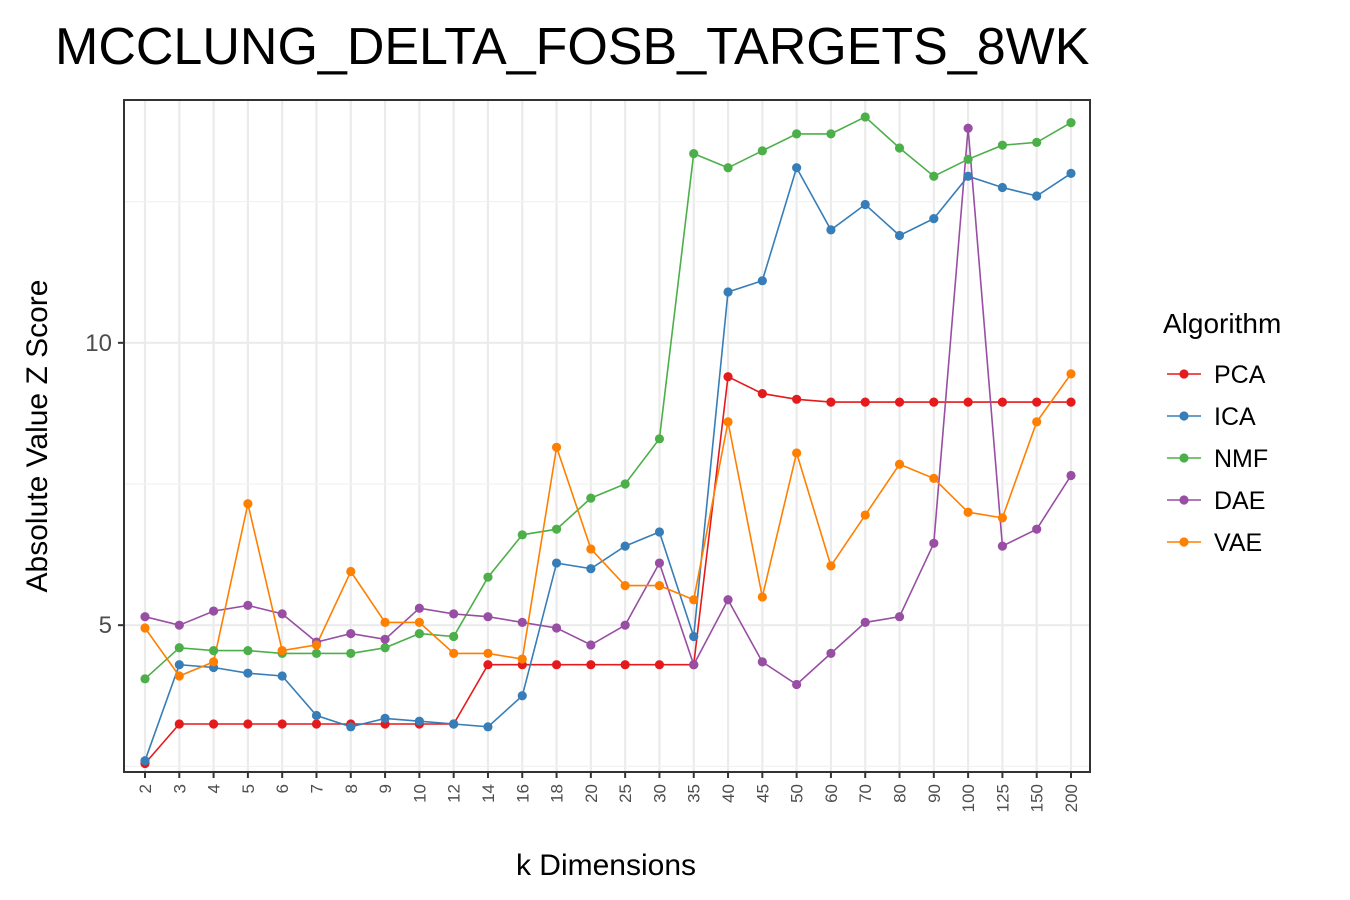 The width and height of the screenshot is (1350, 900). I want to click on x-axis-title: k Dimensions, so click(606, 865).